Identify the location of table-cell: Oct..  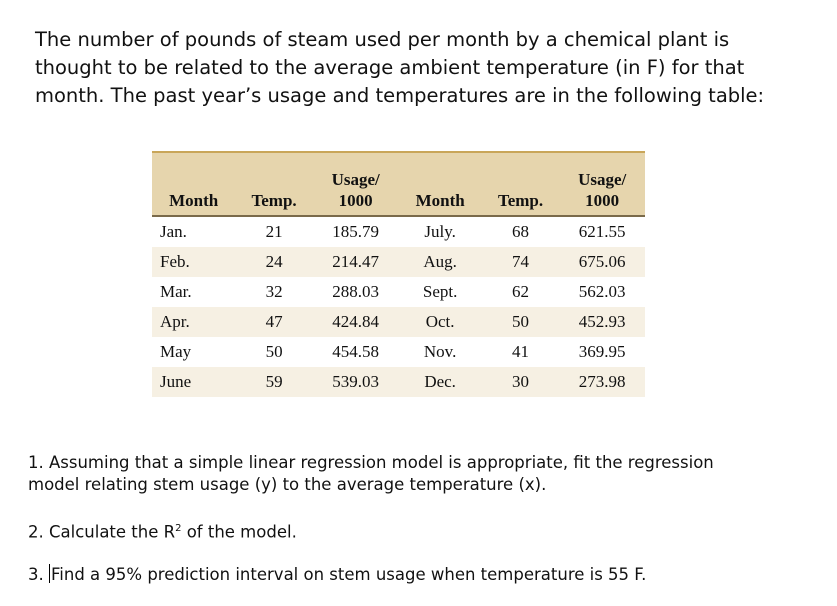
(440, 321).